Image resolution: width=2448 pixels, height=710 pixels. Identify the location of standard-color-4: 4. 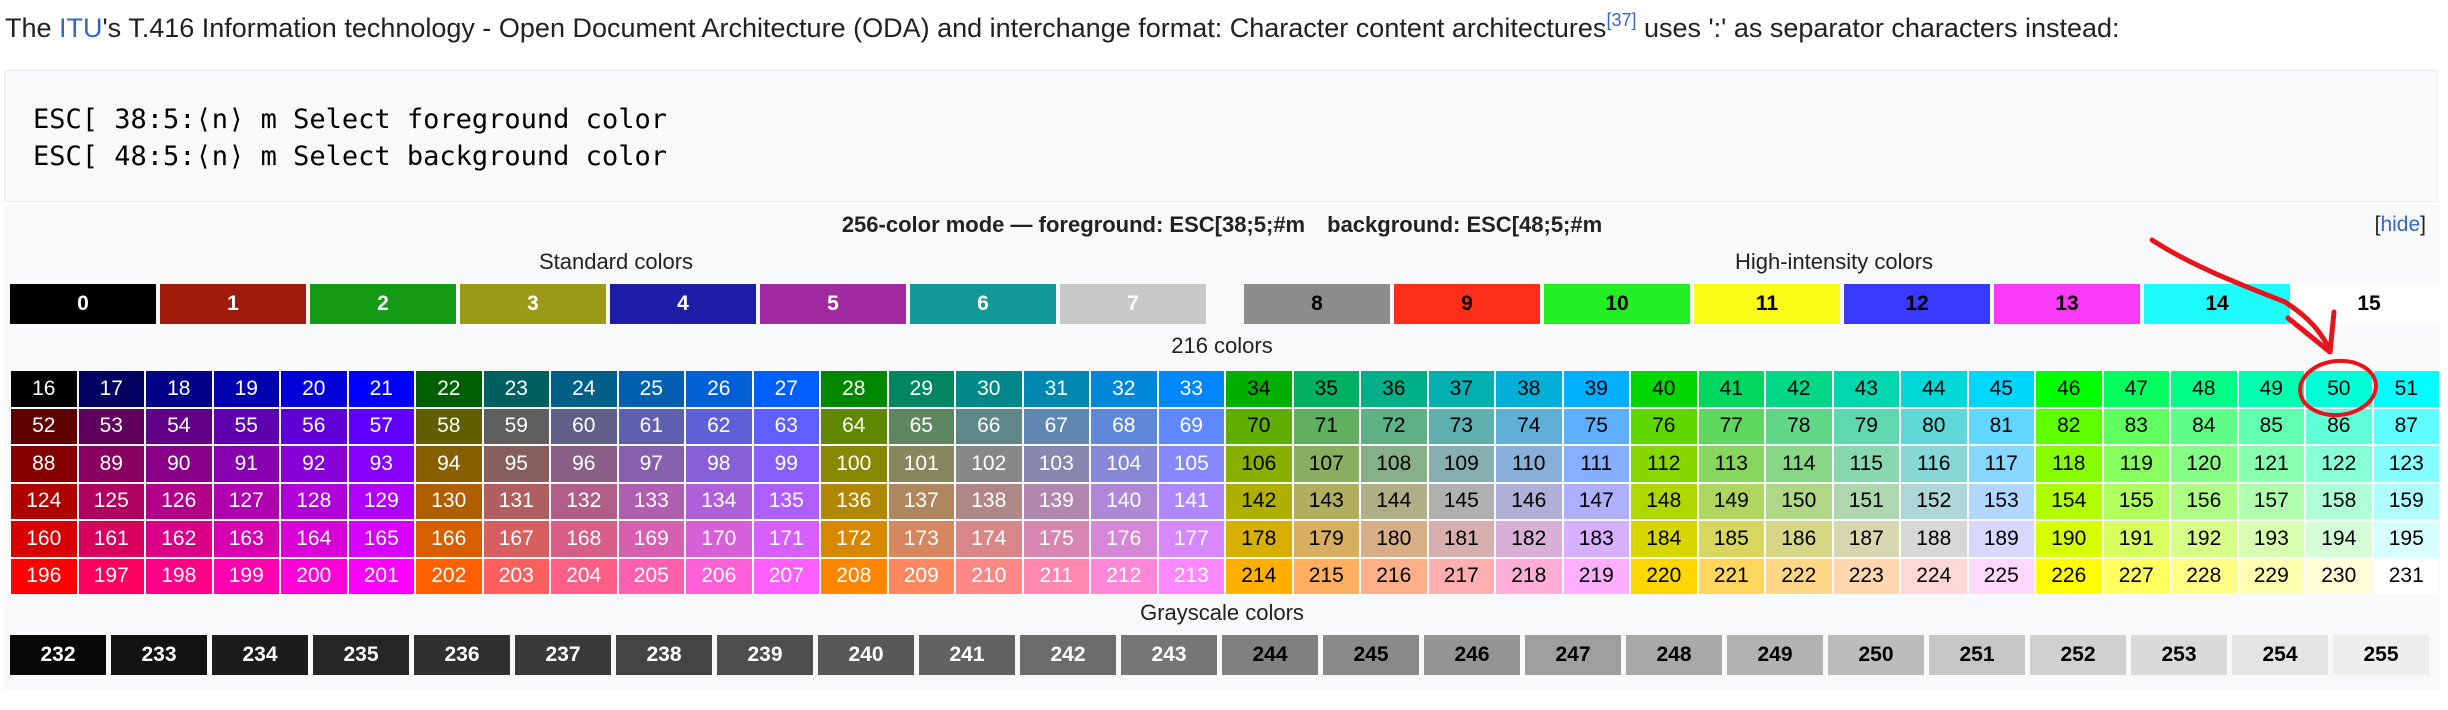
(683, 304).